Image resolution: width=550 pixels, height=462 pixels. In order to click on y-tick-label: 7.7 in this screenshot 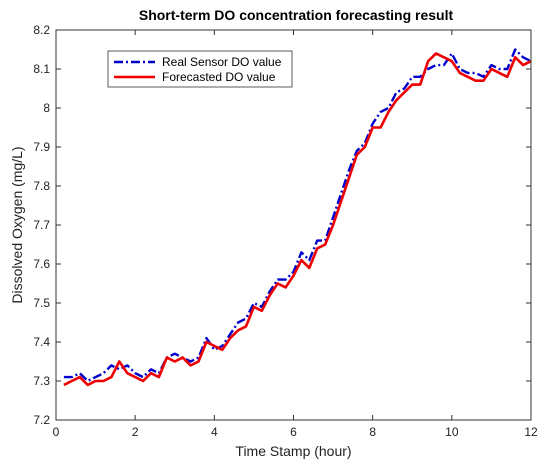, I will do `click(41, 225)`.